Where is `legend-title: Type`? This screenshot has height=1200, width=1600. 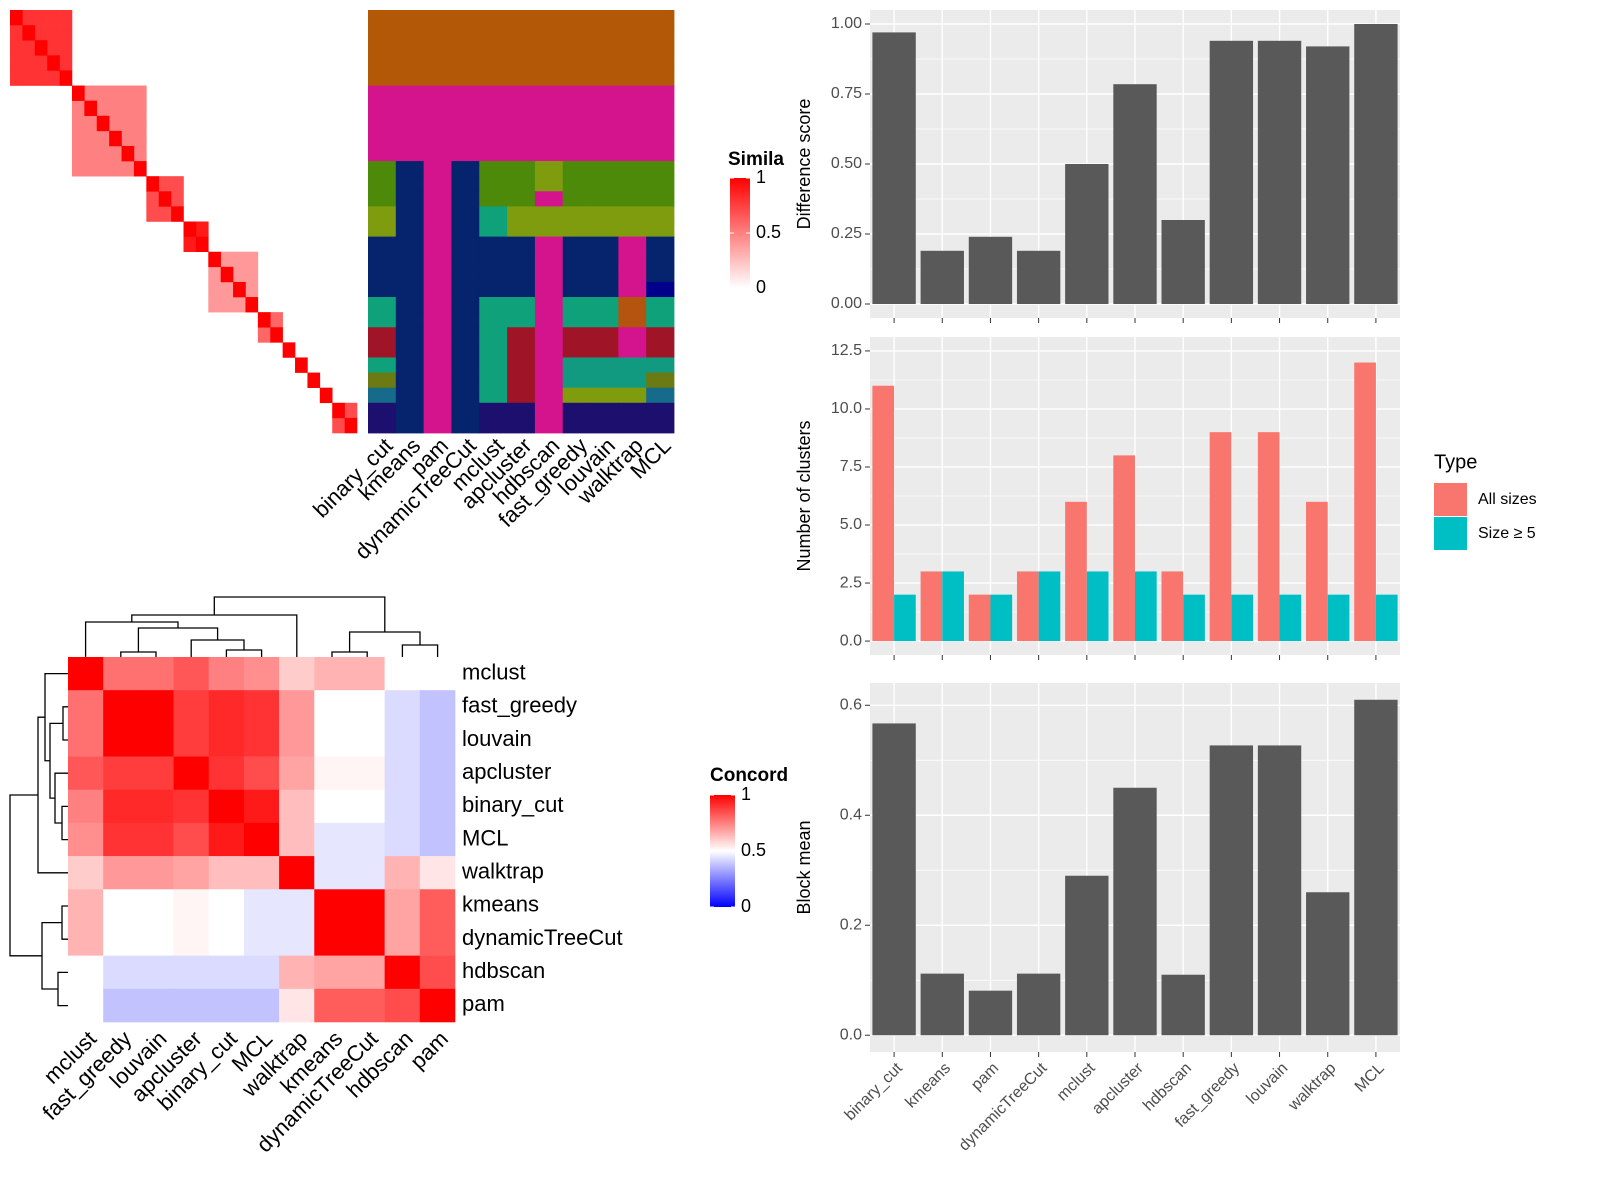 legend-title: Type is located at coordinates (1455, 462).